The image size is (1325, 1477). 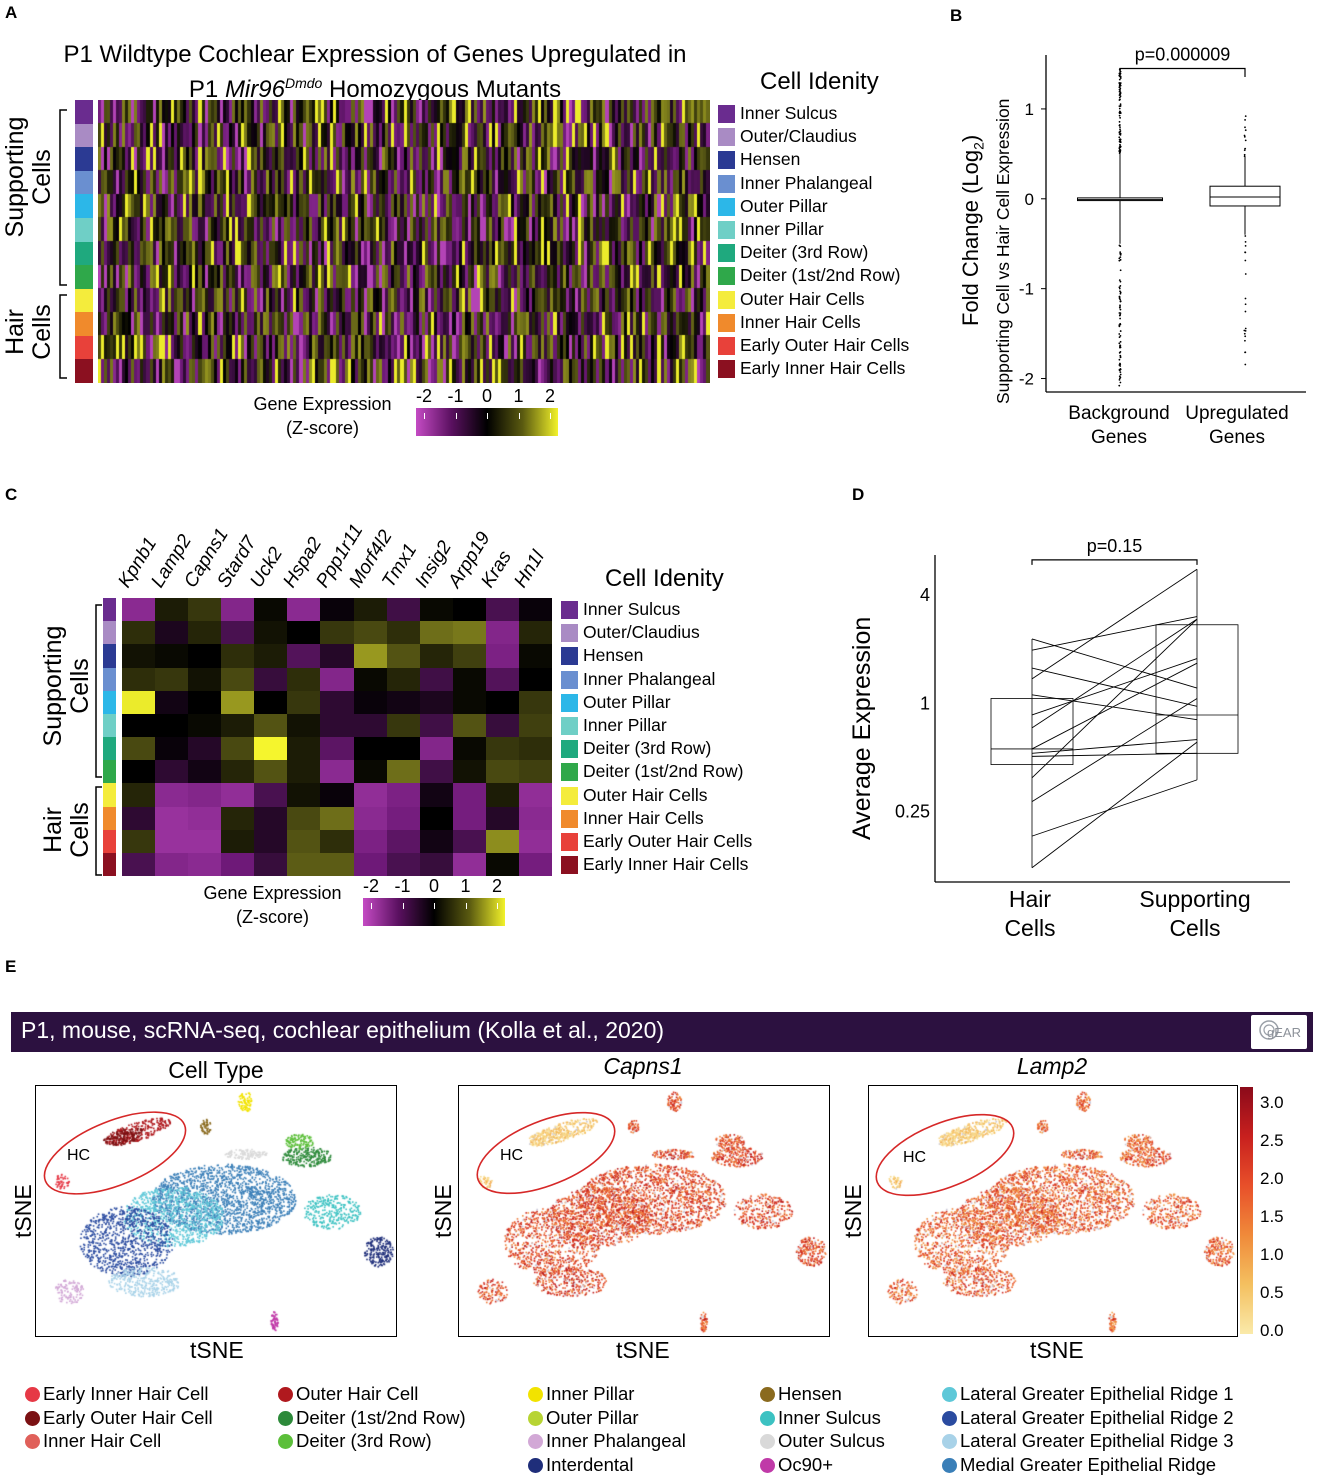 What do you see at coordinates (272, 917) in the screenshot?
I see `panel-c-colorbar-label-2: (Z-score)` at bounding box center [272, 917].